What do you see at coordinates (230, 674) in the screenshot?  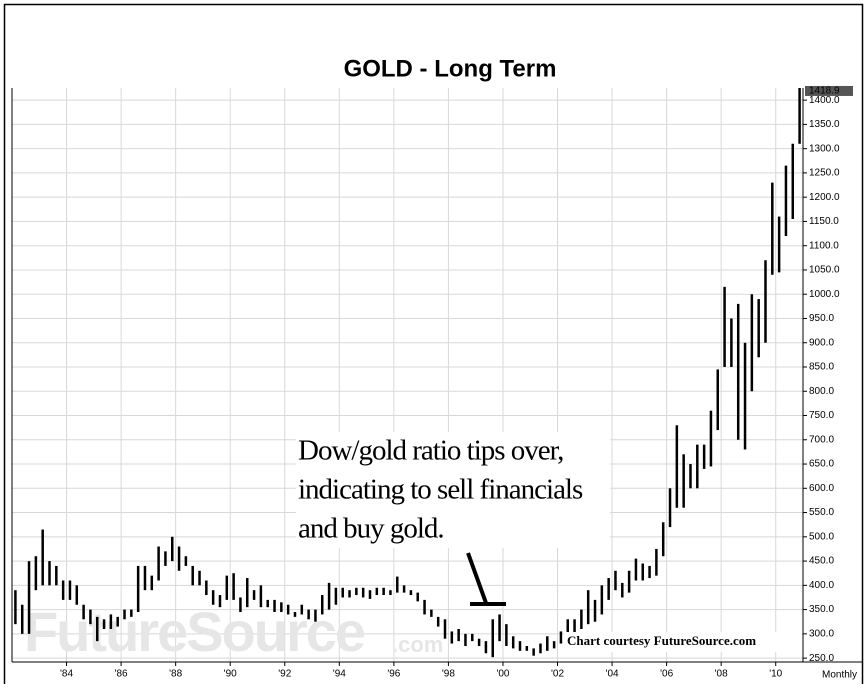 I see `x-tick-label: '90` at bounding box center [230, 674].